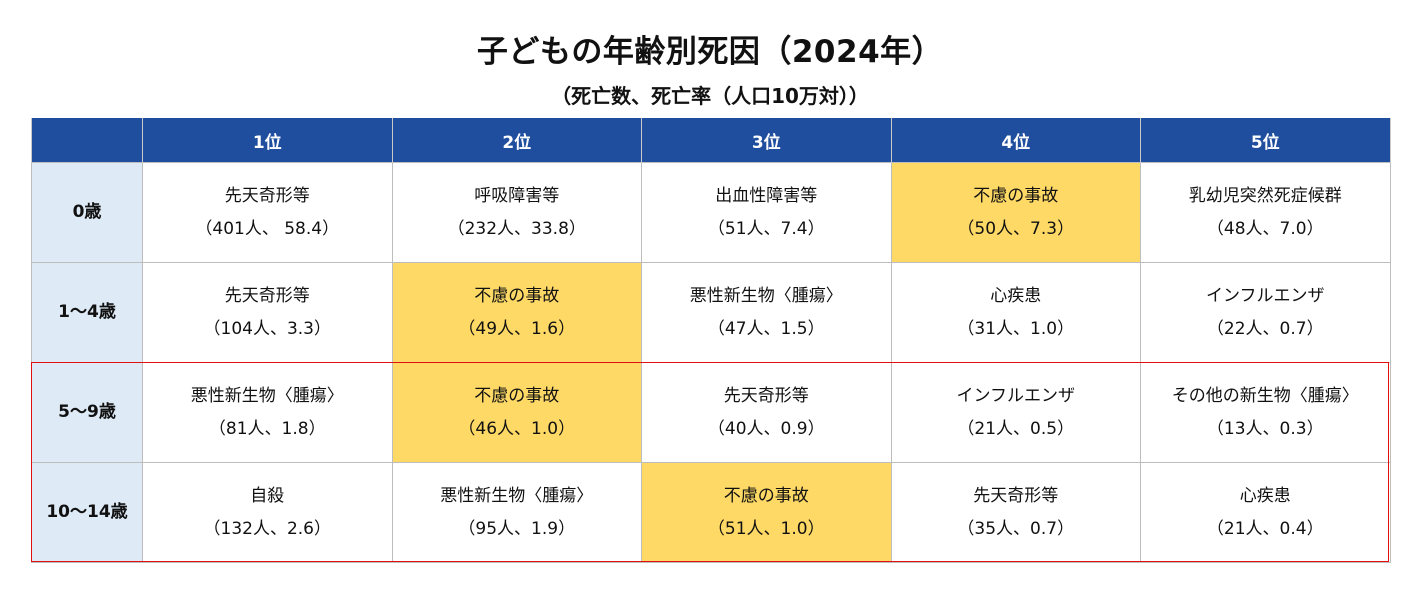  What do you see at coordinates (766, 328) in the screenshot?
I see `death-count-rate: （47人、1.5）` at bounding box center [766, 328].